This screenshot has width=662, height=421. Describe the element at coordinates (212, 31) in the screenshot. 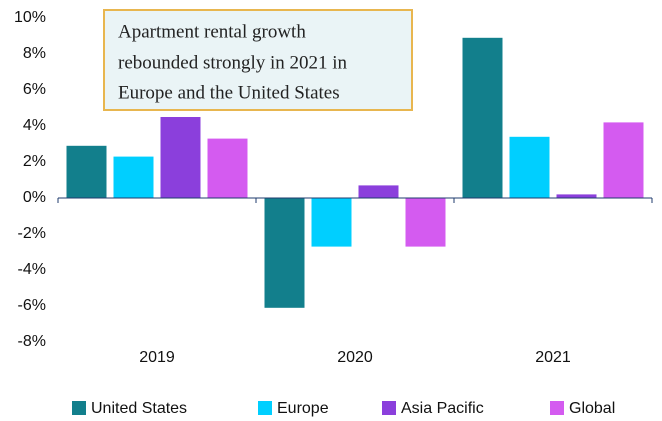

I see `annotation-line: Apartment rental growth` at that location.